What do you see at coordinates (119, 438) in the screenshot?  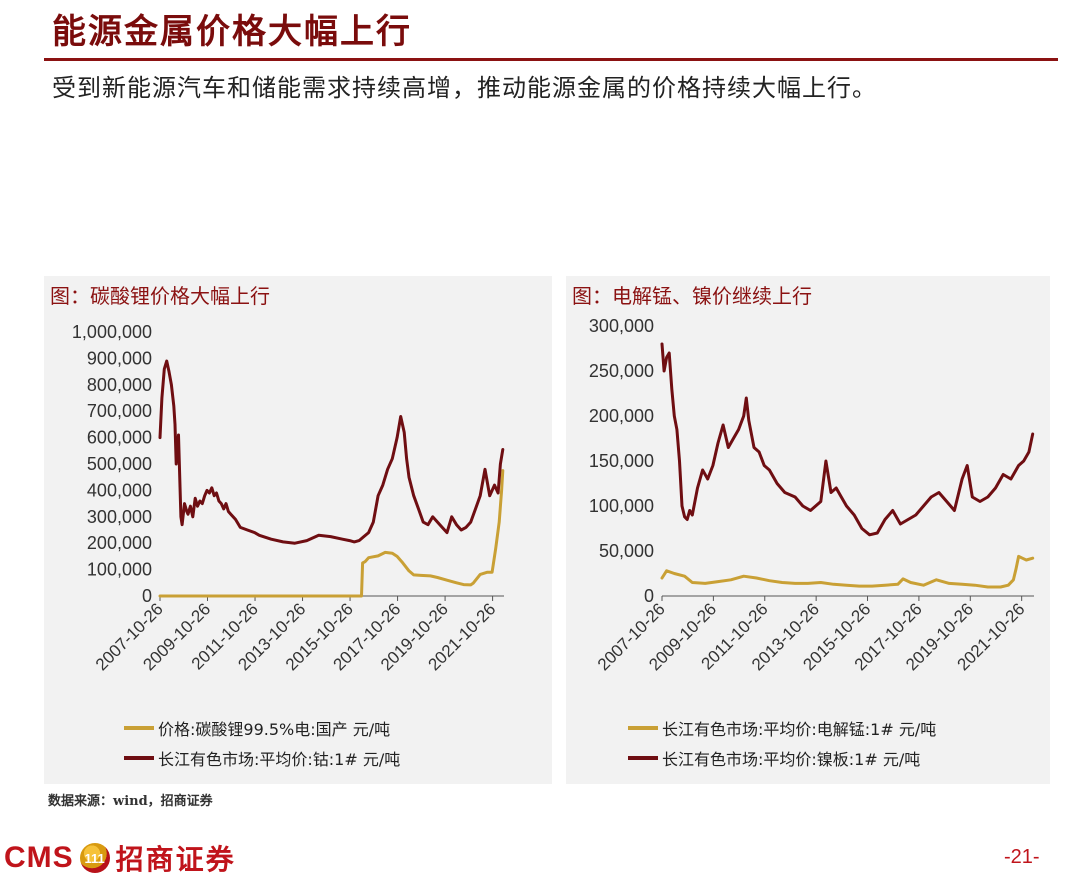 I see `y-tick-label: 600,000` at bounding box center [119, 438].